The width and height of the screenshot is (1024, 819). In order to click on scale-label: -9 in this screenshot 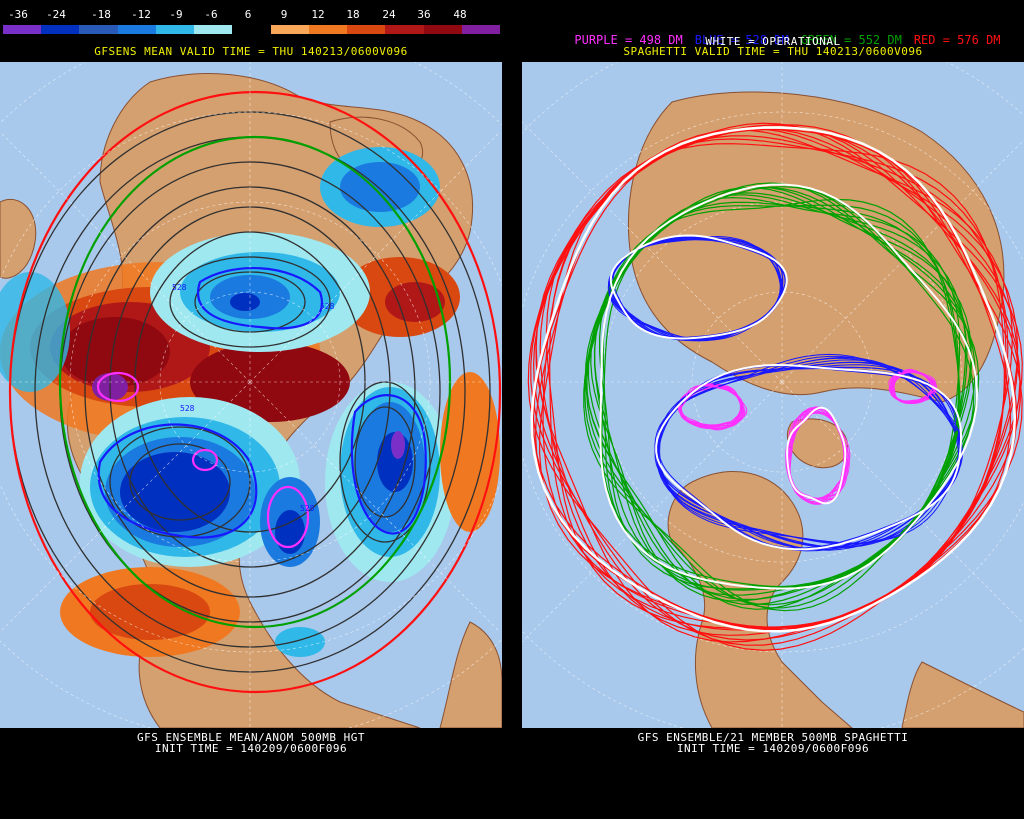, I will do `click(176, 14)`.